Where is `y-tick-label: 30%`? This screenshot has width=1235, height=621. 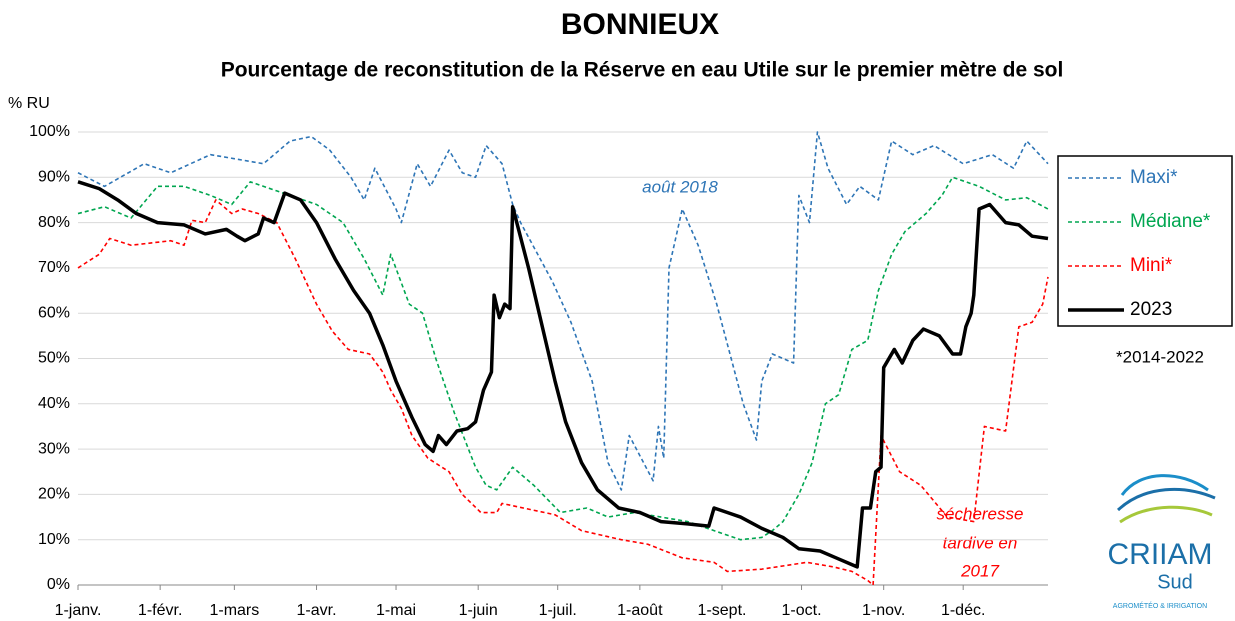
y-tick-label: 30% is located at coordinates (54, 448).